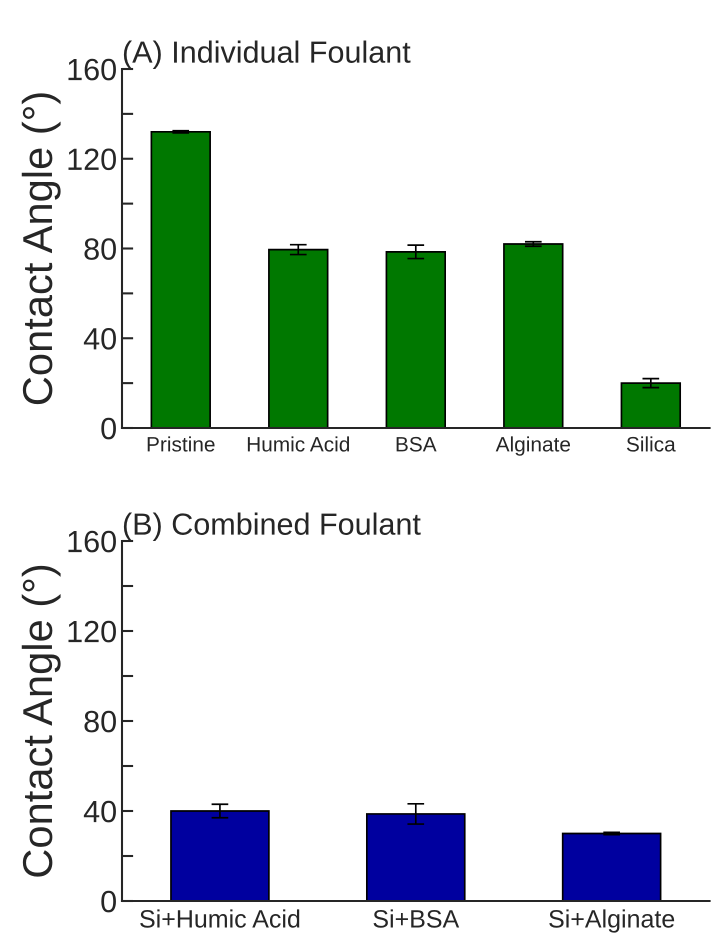 This screenshot has width=711, height=949. What do you see at coordinates (220, 918) in the screenshot?
I see `x-tick-label: Si+Humic Acid` at bounding box center [220, 918].